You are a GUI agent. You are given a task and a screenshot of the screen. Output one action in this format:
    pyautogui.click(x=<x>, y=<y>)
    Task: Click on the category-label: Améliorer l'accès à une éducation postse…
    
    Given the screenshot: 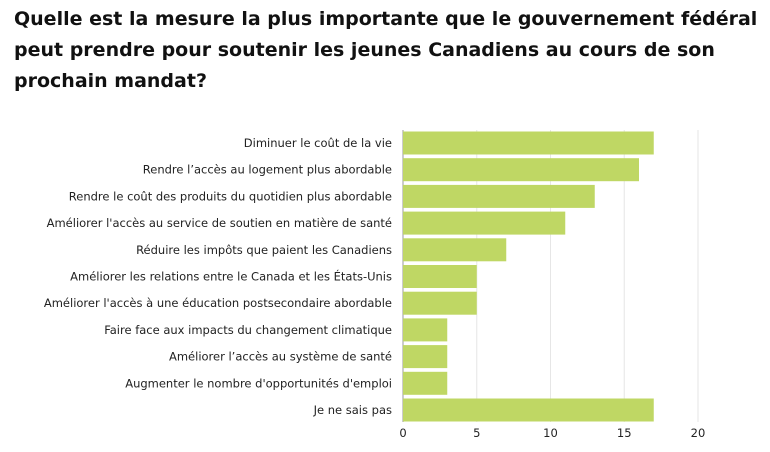 What is the action you would take?
    pyautogui.click(x=218, y=303)
    